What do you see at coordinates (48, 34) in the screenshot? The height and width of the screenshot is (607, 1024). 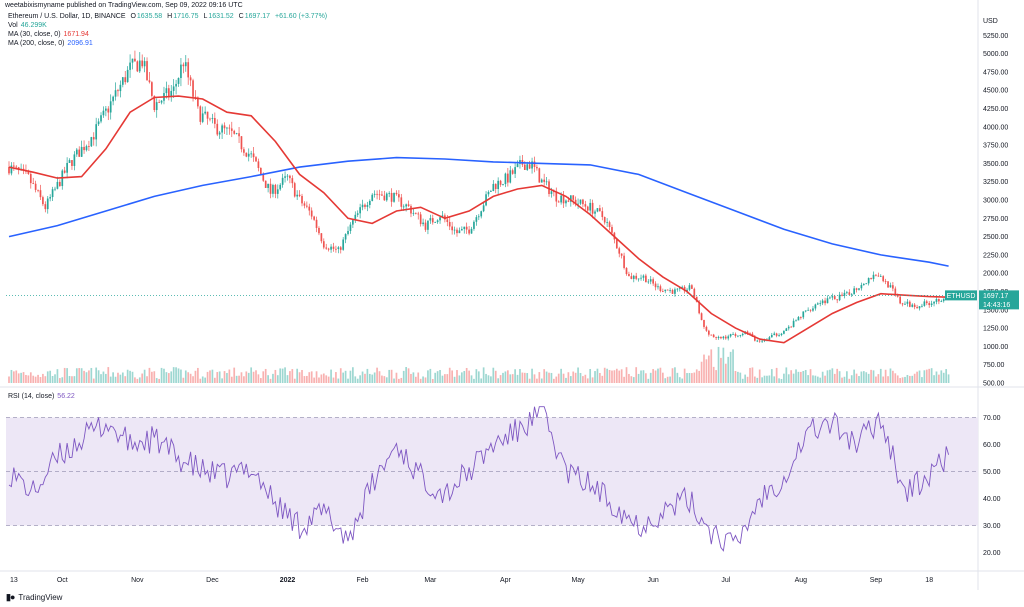 I see `ma30-legend: MA (30, close, 0) 1671.94` at bounding box center [48, 34].